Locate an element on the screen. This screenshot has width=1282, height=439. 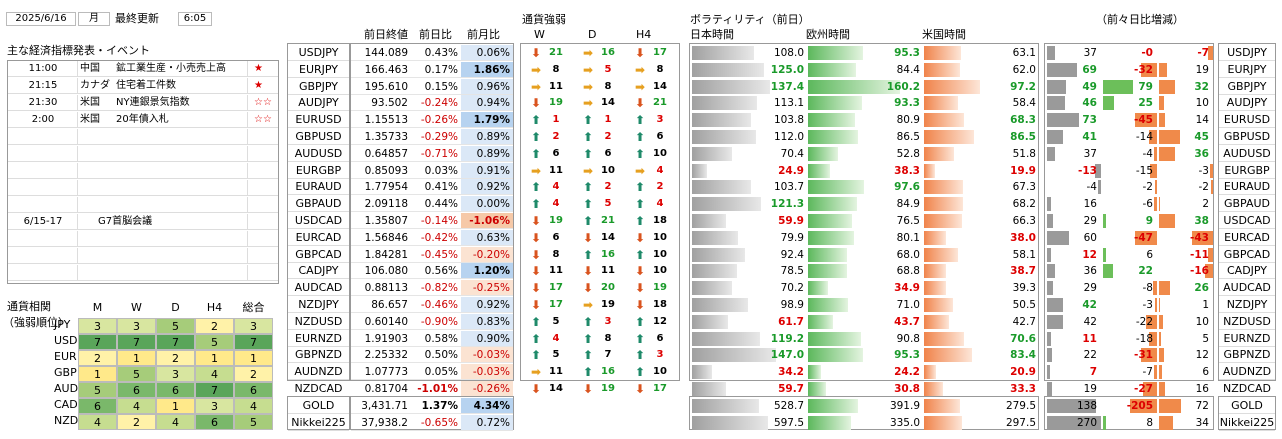
strength-rank: 16 is located at coordinates (608, 52).